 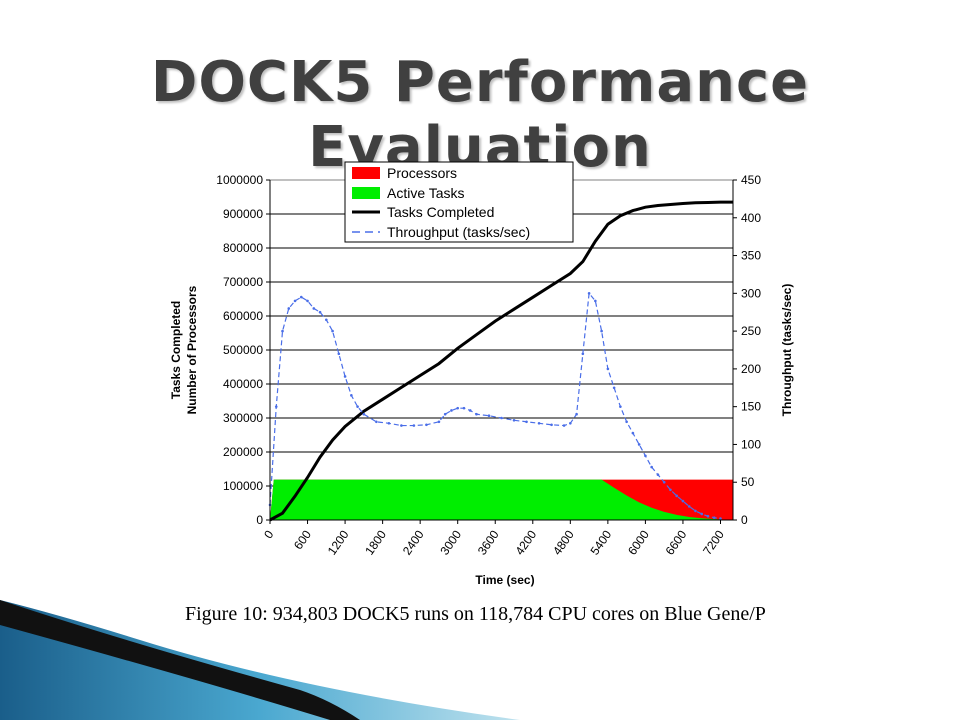 I want to click on y-axis-left-label-2: Number of Processors, so click(x=192, y=349).